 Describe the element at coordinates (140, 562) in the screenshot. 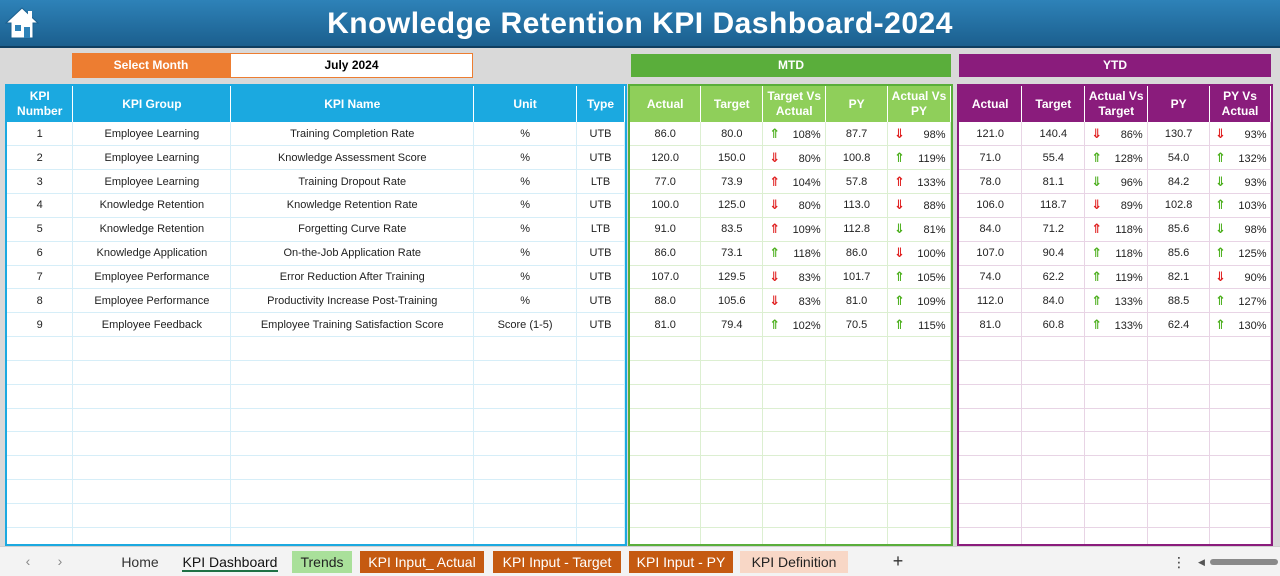

I see `sheet-tab-home: Home` at that location.